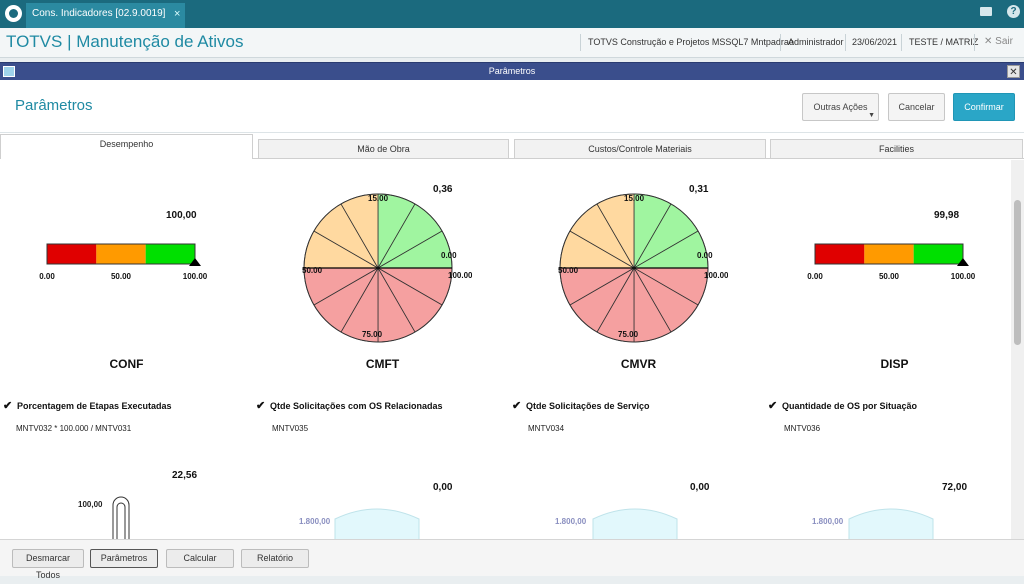 This screenshot has width=1024, height=584. I want to click on scrollbar-thumb, so click(1017, 272).